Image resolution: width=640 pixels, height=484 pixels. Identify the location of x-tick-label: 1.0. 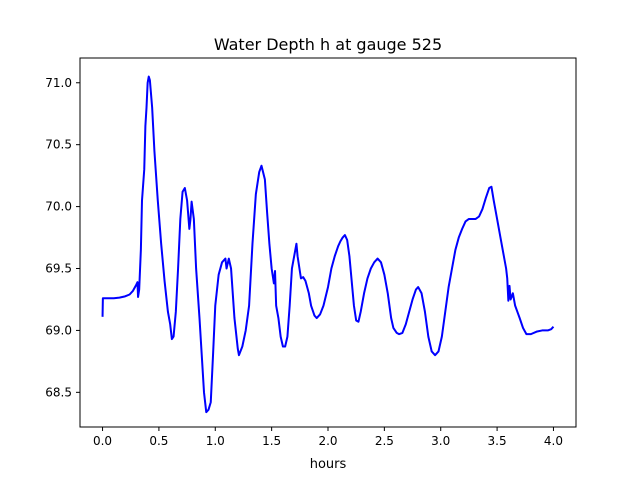
(215, 441).